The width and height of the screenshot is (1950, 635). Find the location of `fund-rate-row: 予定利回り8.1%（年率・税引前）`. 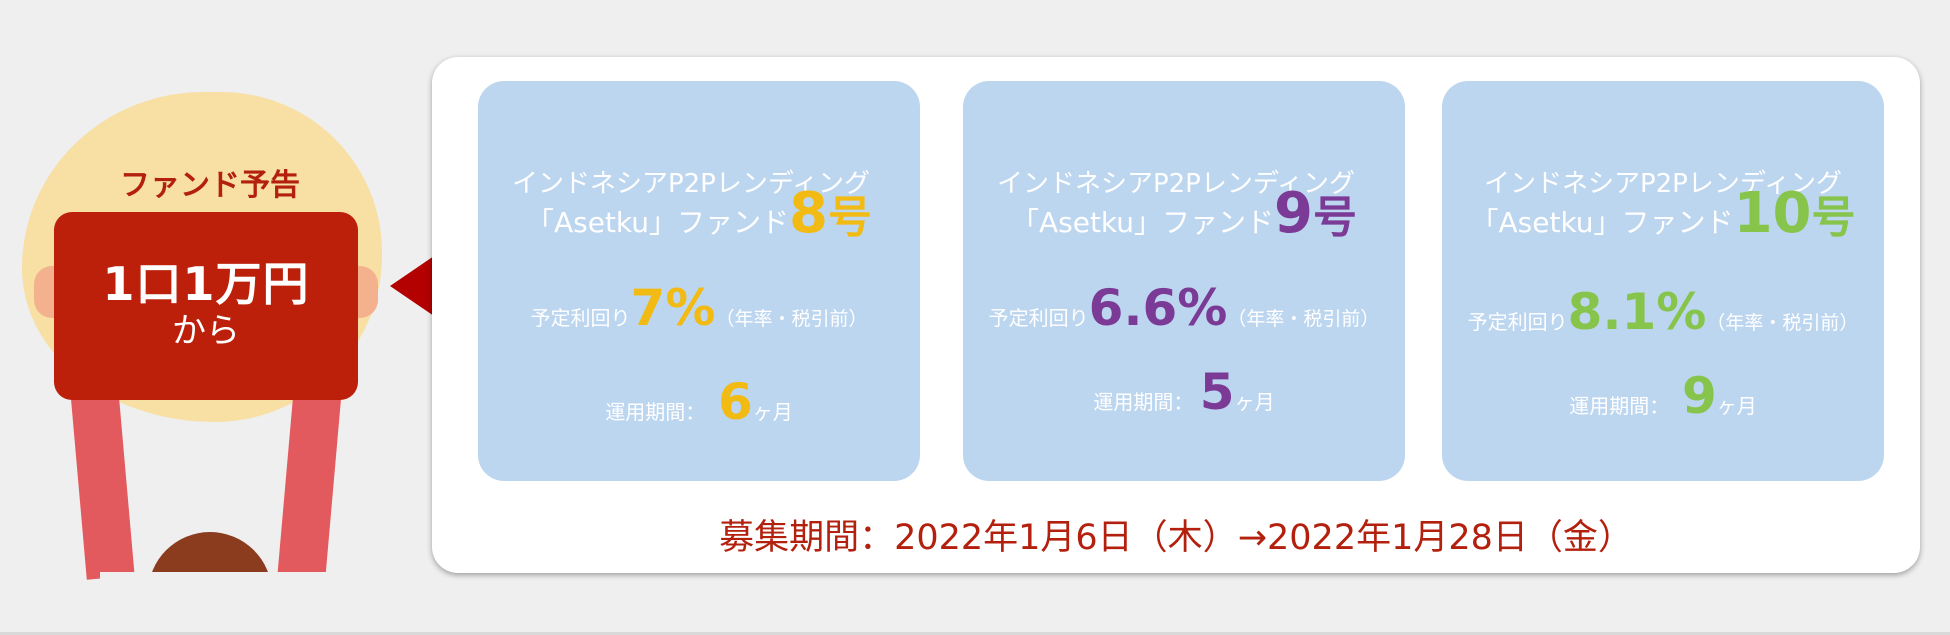

fund-rate-row: 予定利回り8.1%（年率・税引前） is located at coordinates (1663, 312).